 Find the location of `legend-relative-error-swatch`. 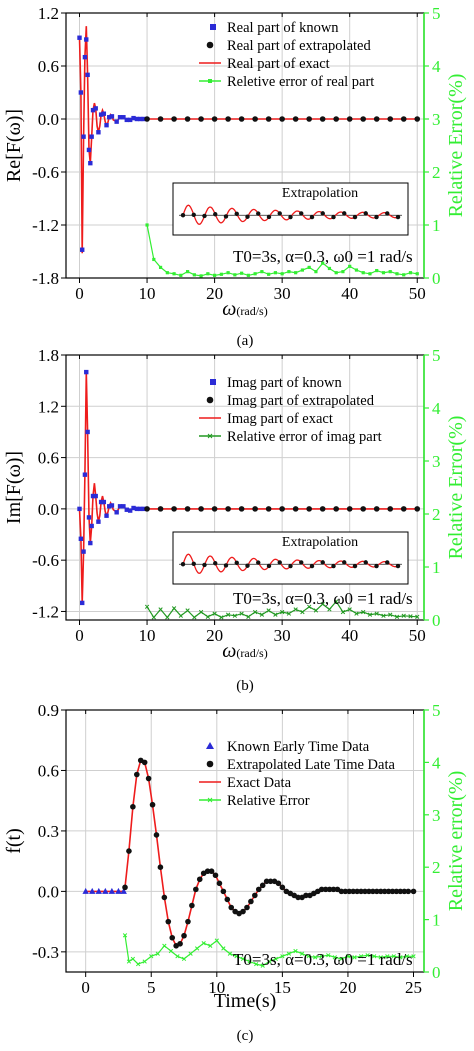

legend-relative-error-swatch is located at coordinates (210, 800).